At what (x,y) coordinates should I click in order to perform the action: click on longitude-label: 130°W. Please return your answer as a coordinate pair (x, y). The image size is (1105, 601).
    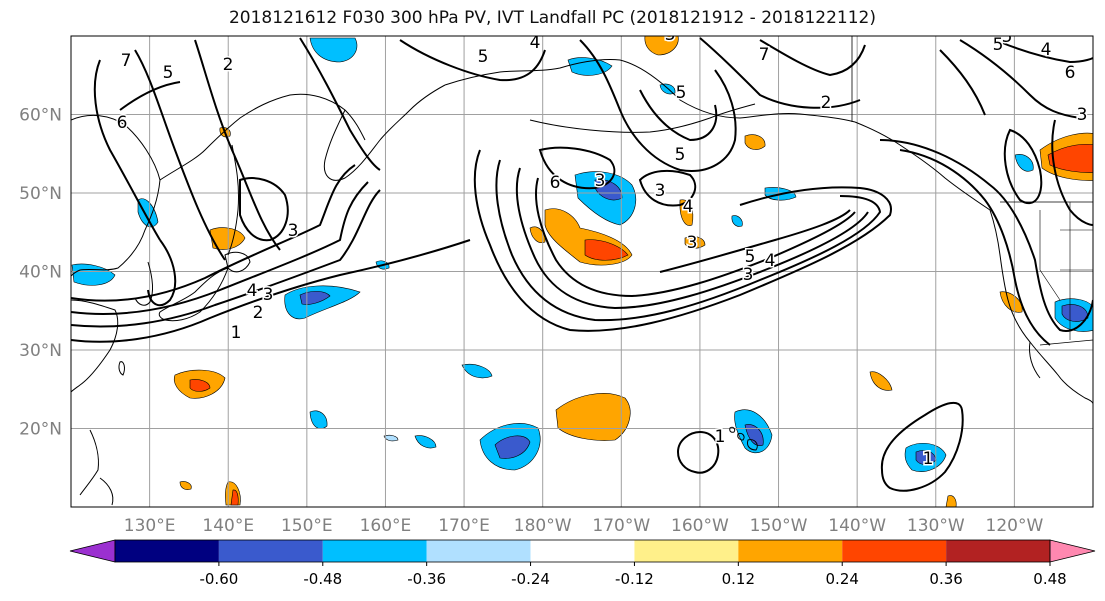
    Looking at the image, I should click on (936, 526).